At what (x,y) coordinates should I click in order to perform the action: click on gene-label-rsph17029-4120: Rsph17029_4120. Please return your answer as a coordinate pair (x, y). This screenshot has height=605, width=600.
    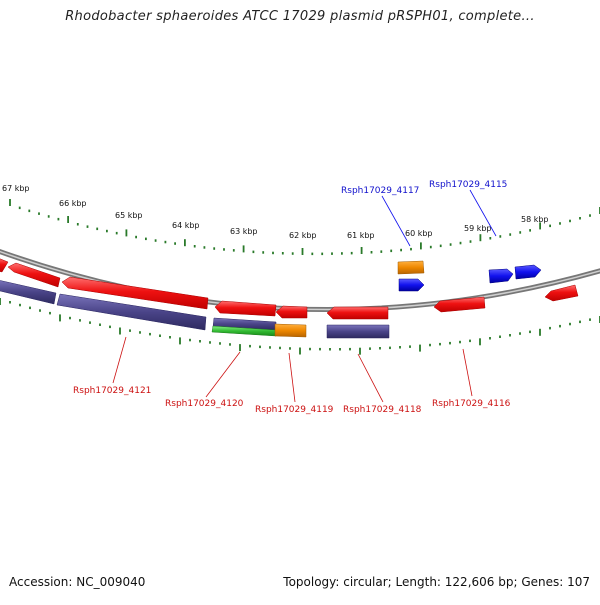
    Looking at the image, I should click on (204, 404).